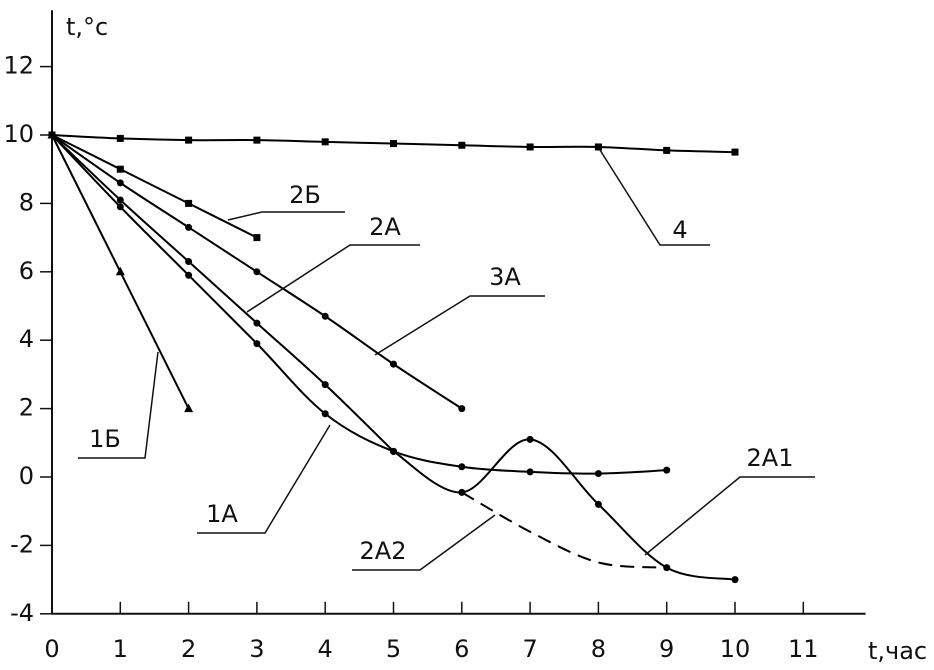 The height and width of the screenshot is (670, 934). Describe the element at coordinates (305, 195) in the screenshot. I see `series-label: 2Б` at that location.